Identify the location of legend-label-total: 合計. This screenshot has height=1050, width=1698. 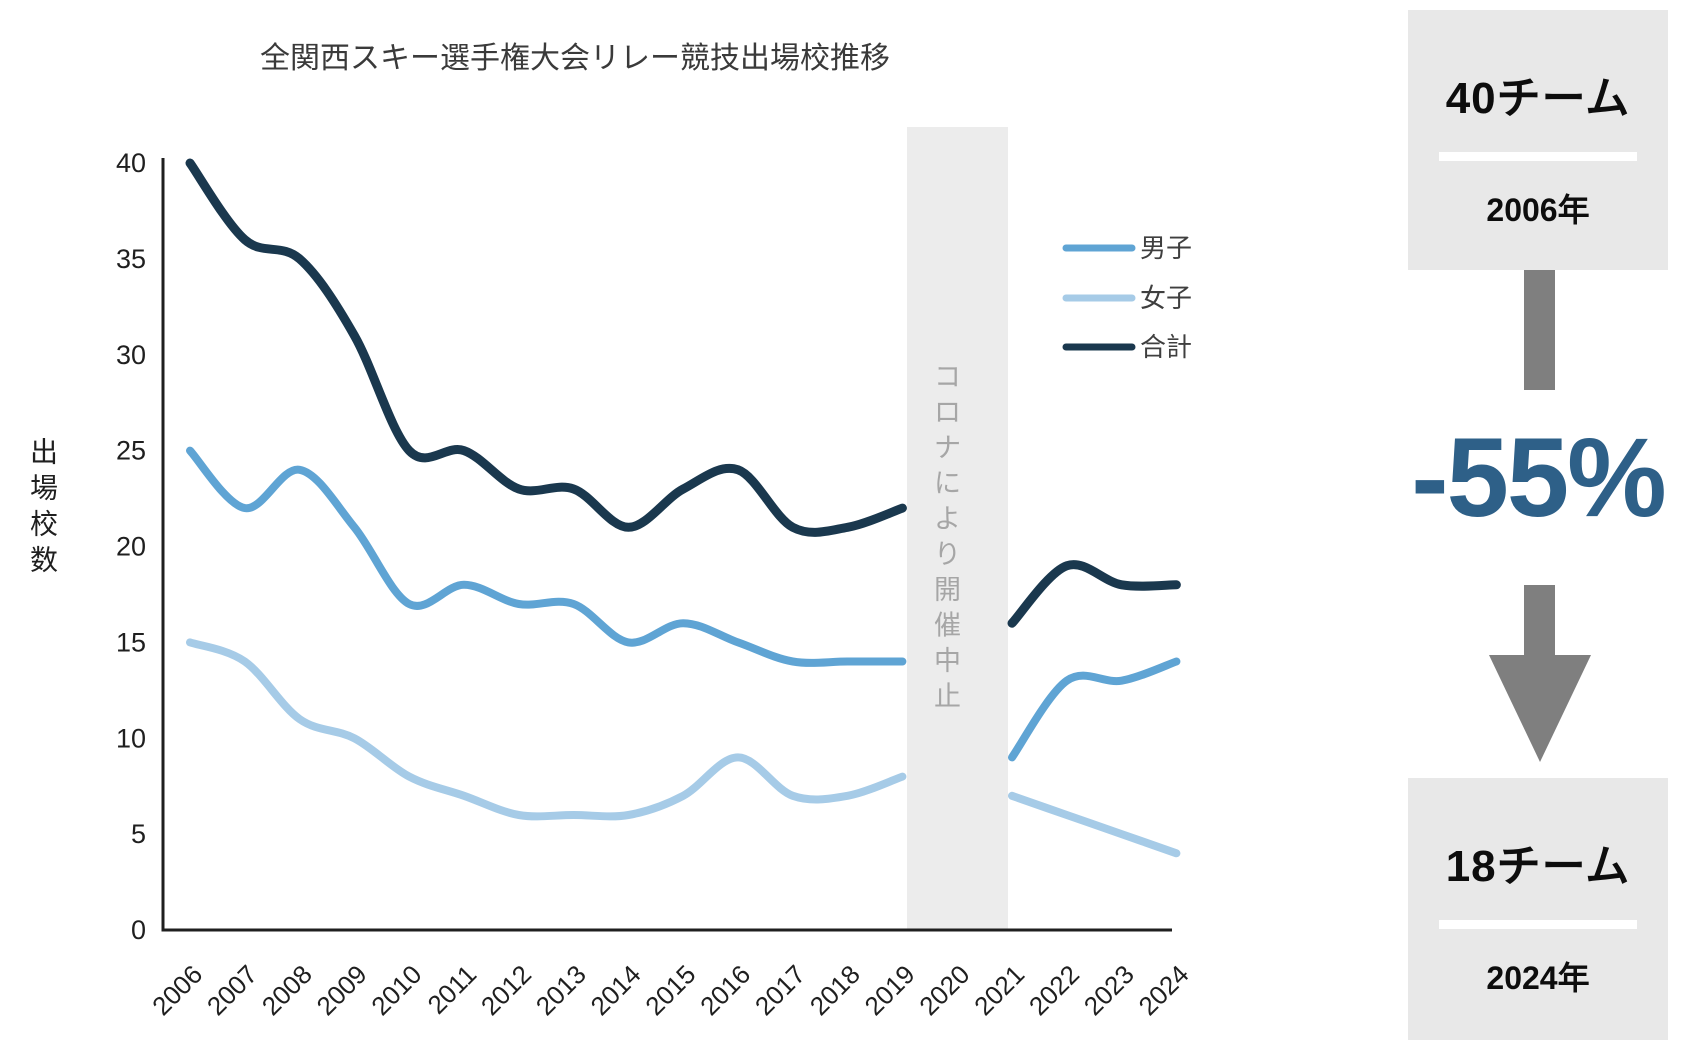
(1166, 347).